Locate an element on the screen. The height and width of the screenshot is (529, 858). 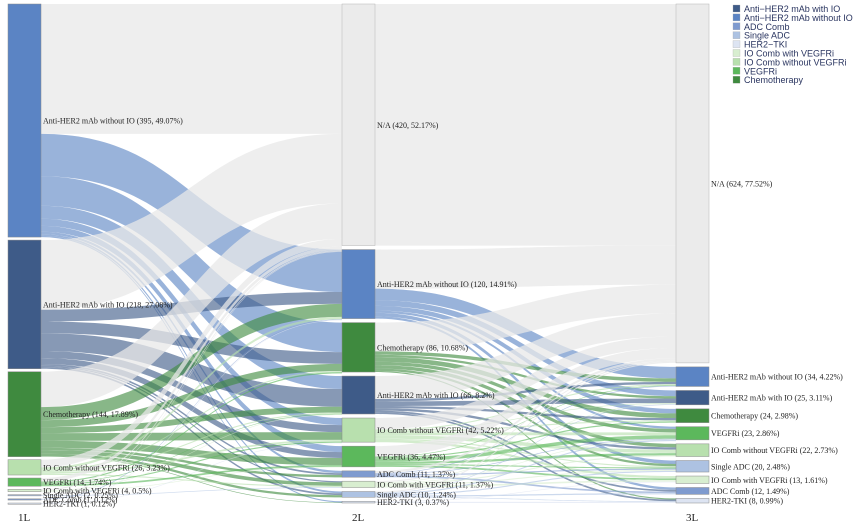
legend-swatch-io-comb-with-vegfri is located at coordinates (736, 53).